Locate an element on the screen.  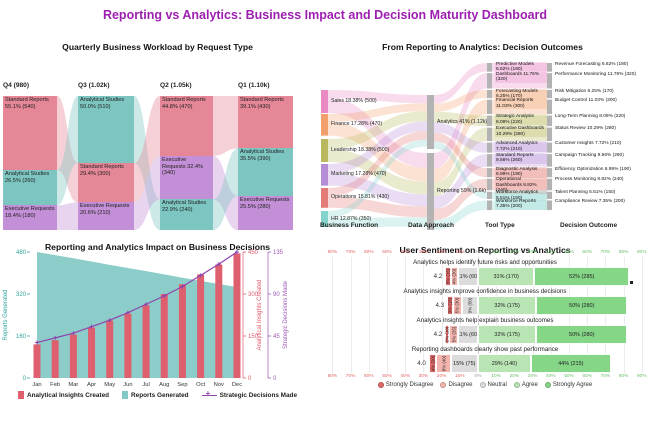
alluvial-block: Analytical Studies 22.9% (240) is located at coordinates (186, 215).